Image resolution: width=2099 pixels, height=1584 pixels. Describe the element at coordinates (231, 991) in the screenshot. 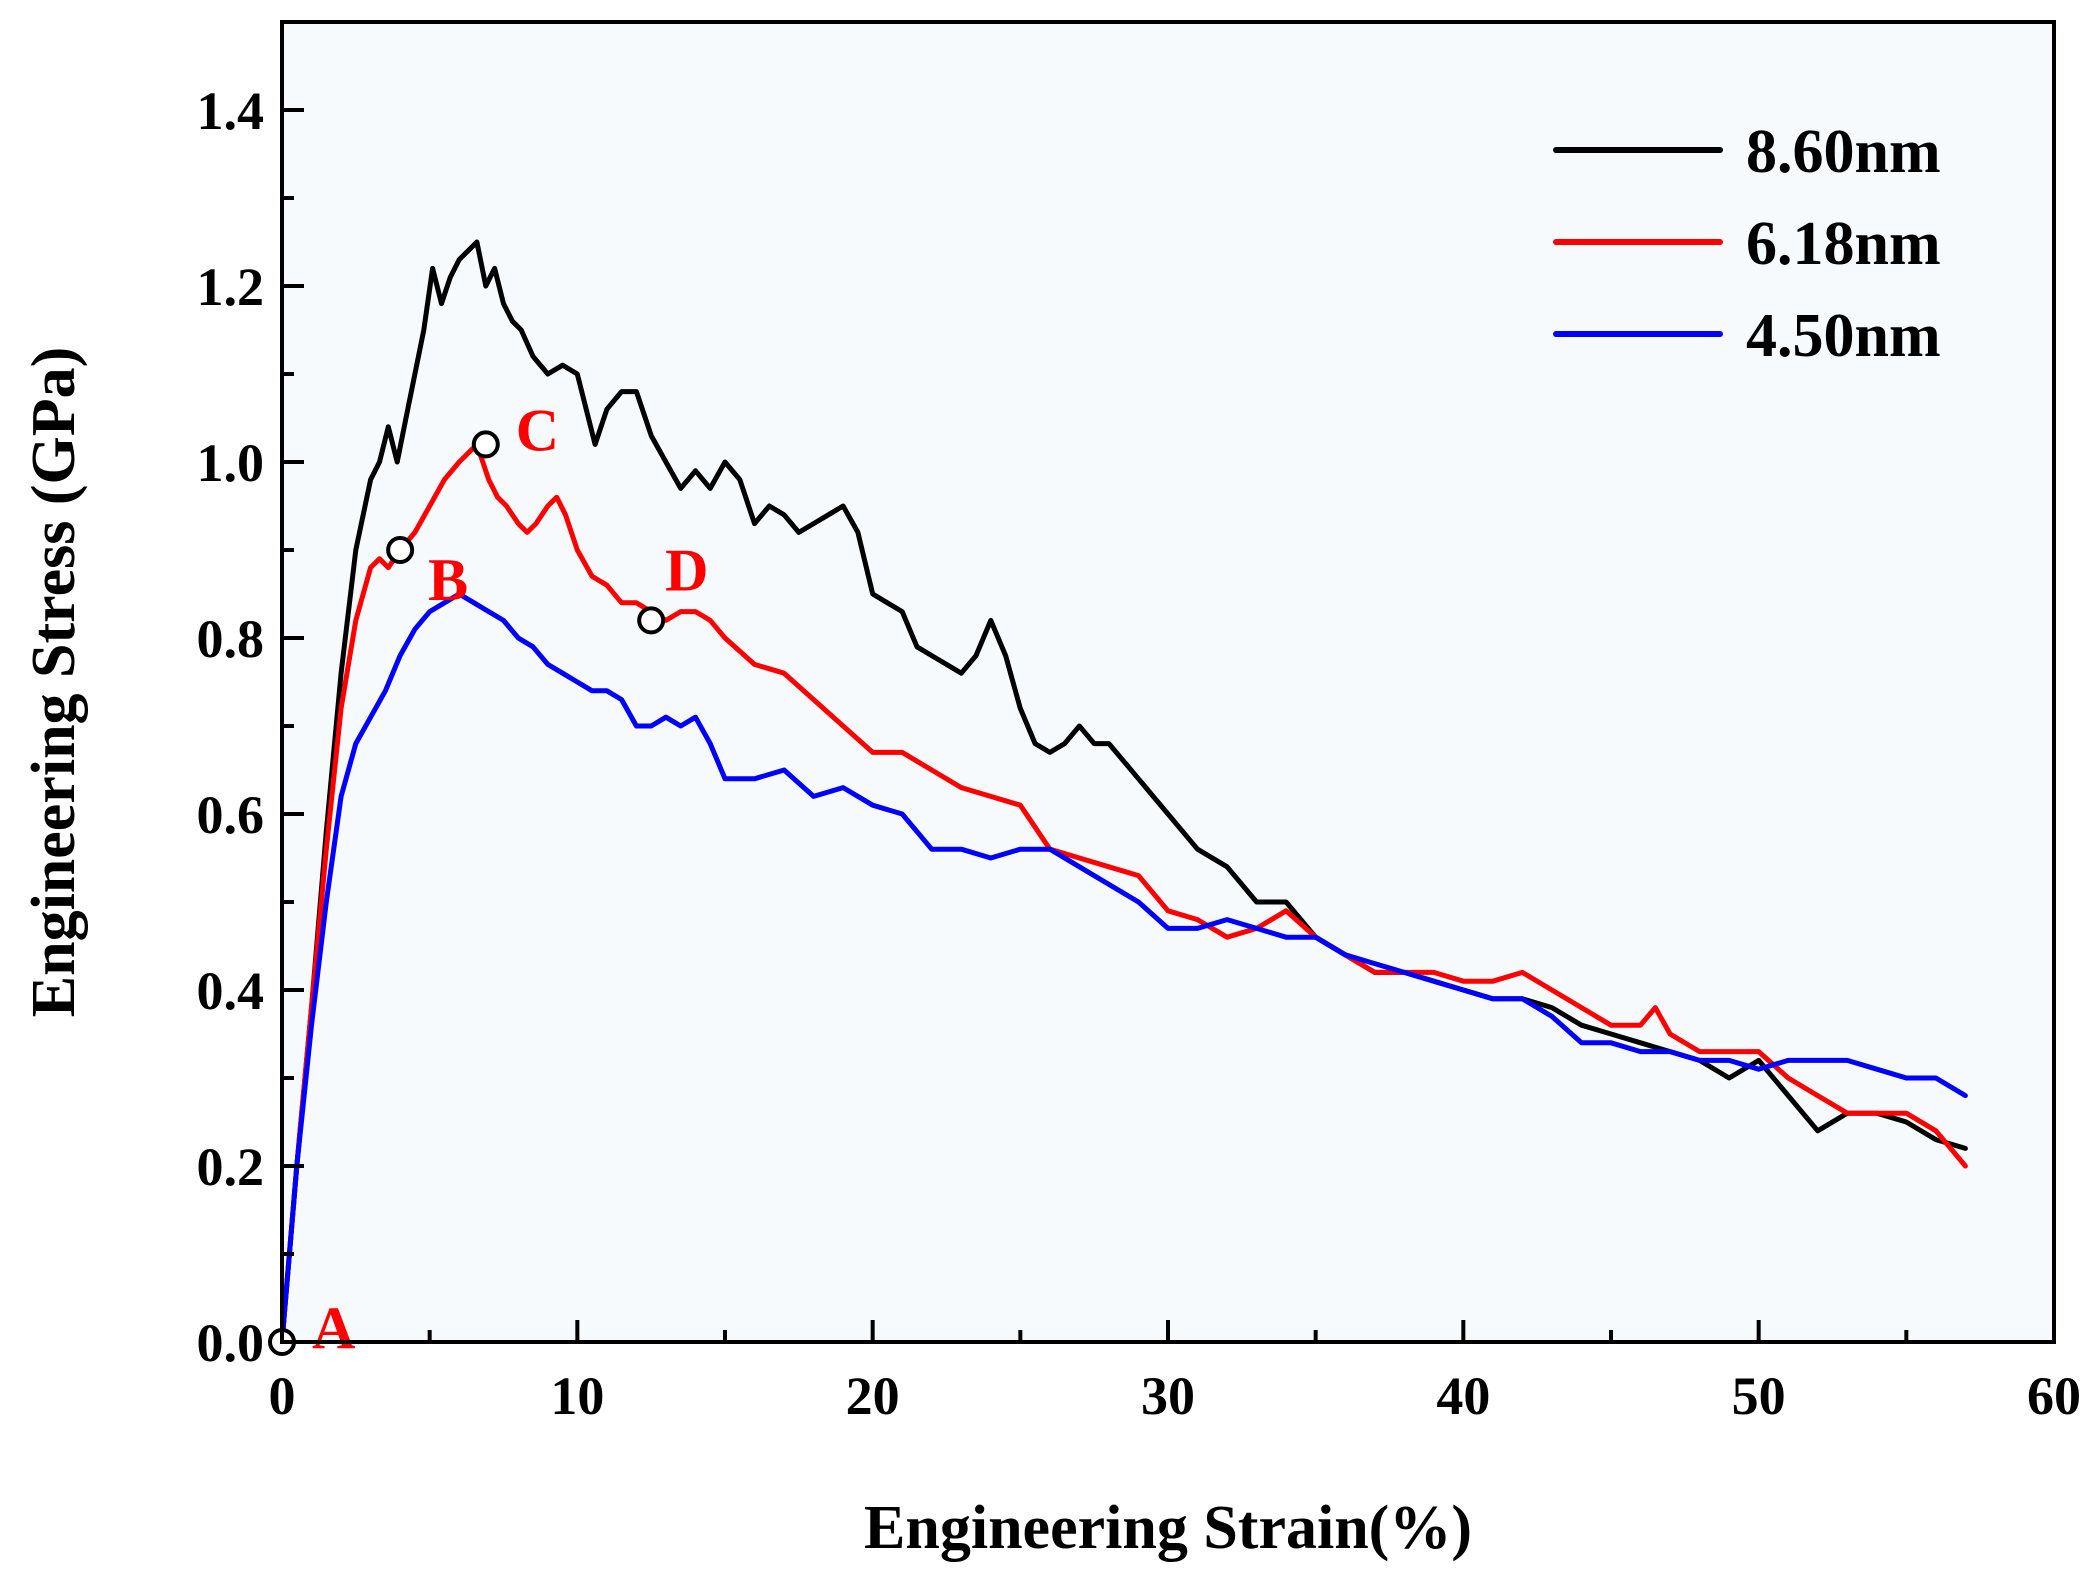

I see `y-tick-label: 0.4` at that location.